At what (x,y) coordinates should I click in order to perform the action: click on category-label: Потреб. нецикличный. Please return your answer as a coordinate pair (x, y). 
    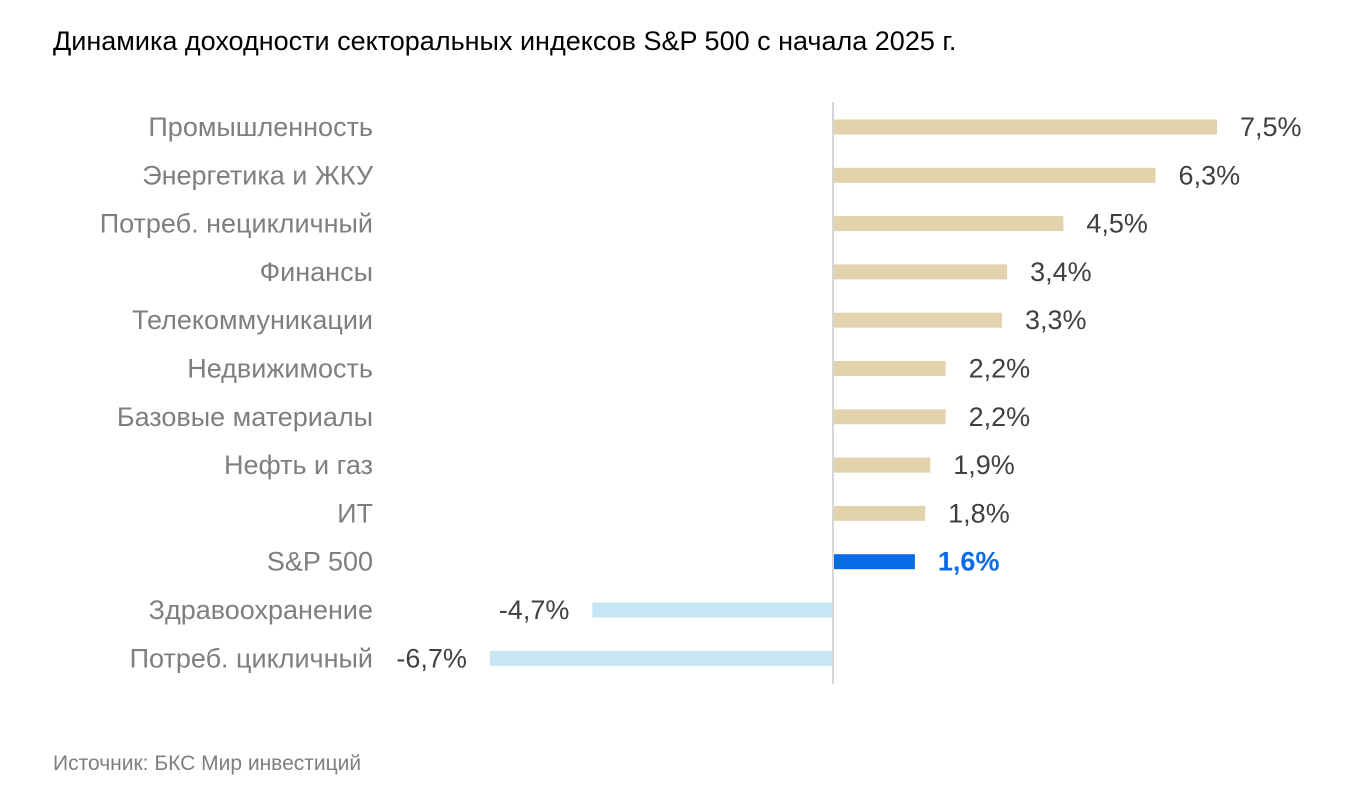
    Looking at the image, I should click on (236, 224).